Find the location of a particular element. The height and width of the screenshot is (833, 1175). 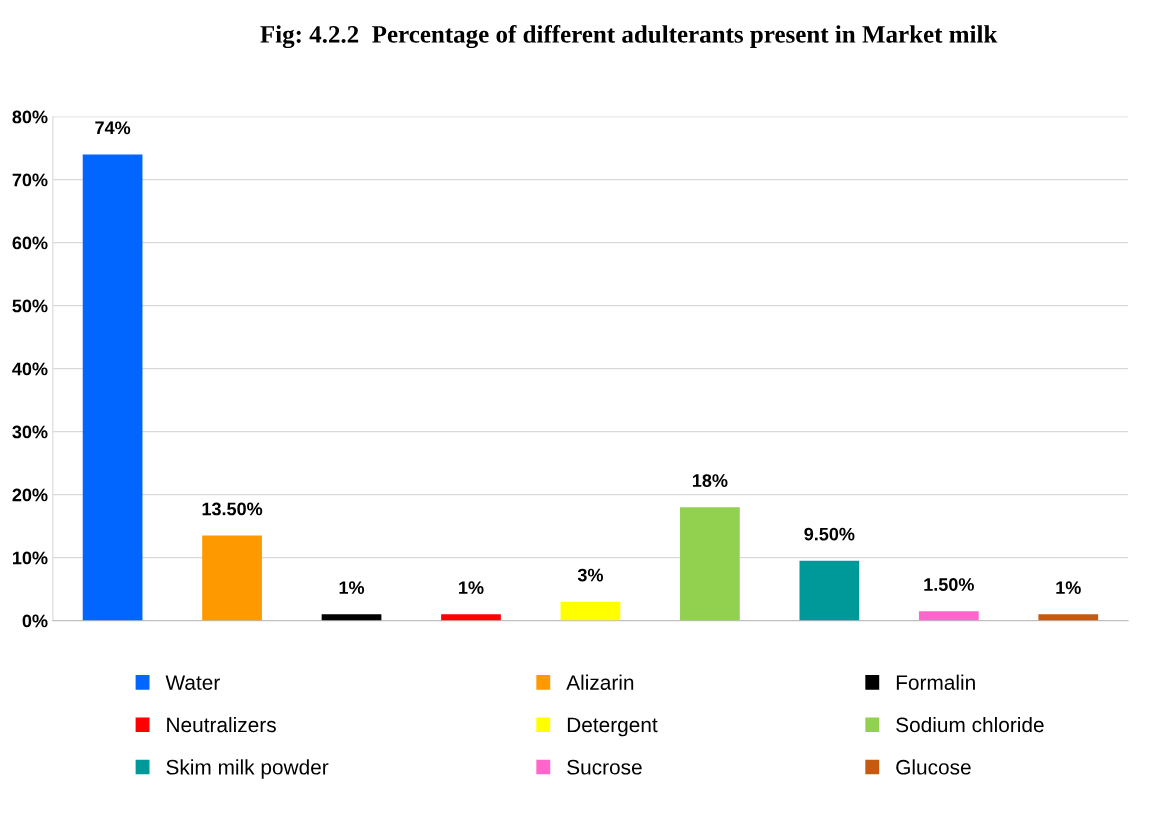

legend-label: Sucrose is located at coordinates (604, 767).